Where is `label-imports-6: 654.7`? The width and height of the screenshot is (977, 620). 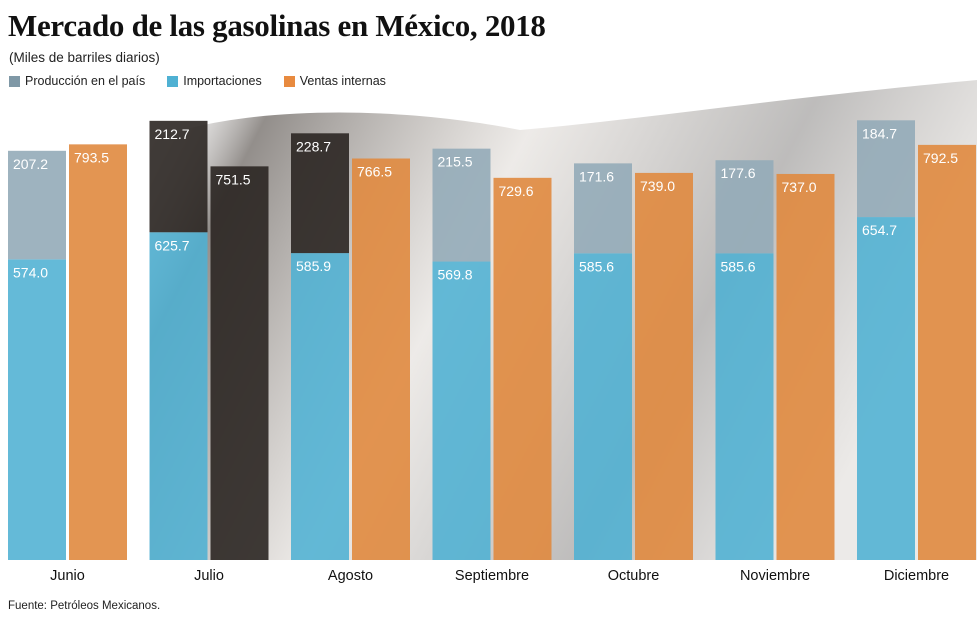 label-imports-6: 654.7 is located at coordinates (879, 230).